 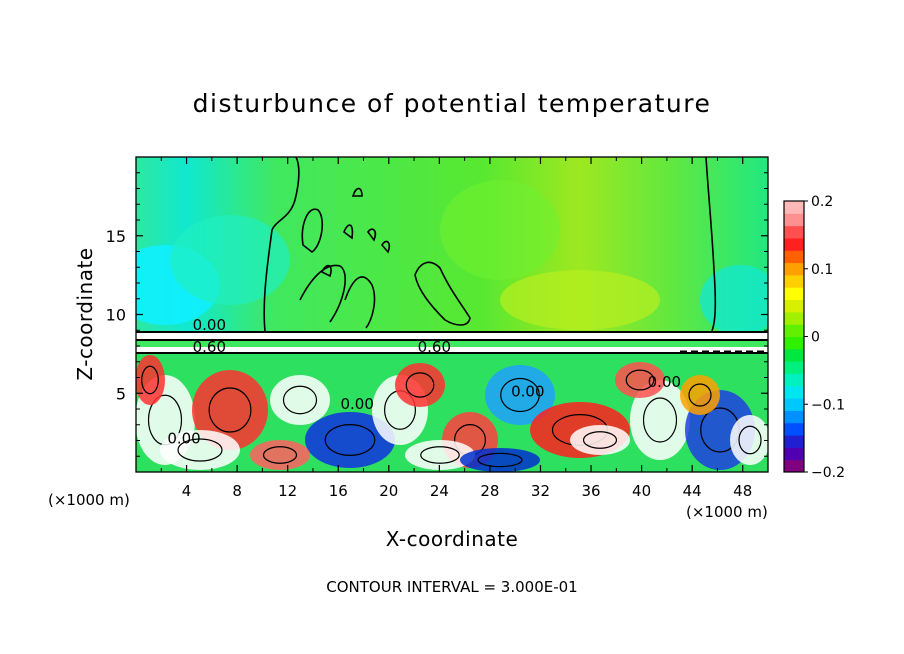 I want to click on x-axis-label: X-coordinate, so click(x=452, y=539).